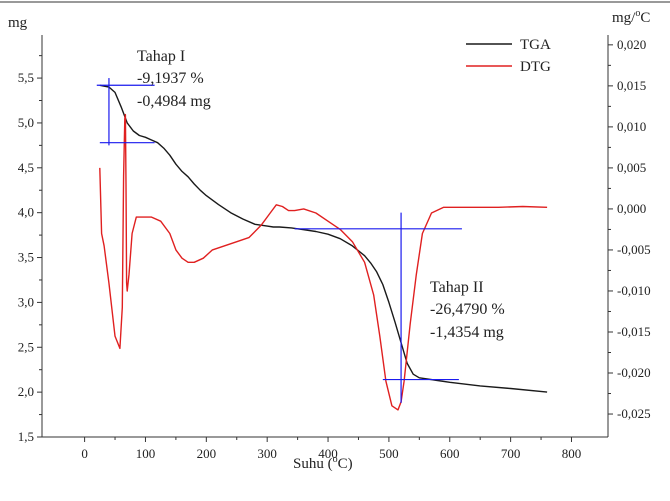 The height and width of the screenshot is (501, 670). Describe the element at coordinates (631, 126) in the screenshot. I see `y-right-tick-label: 0,010` at that location.